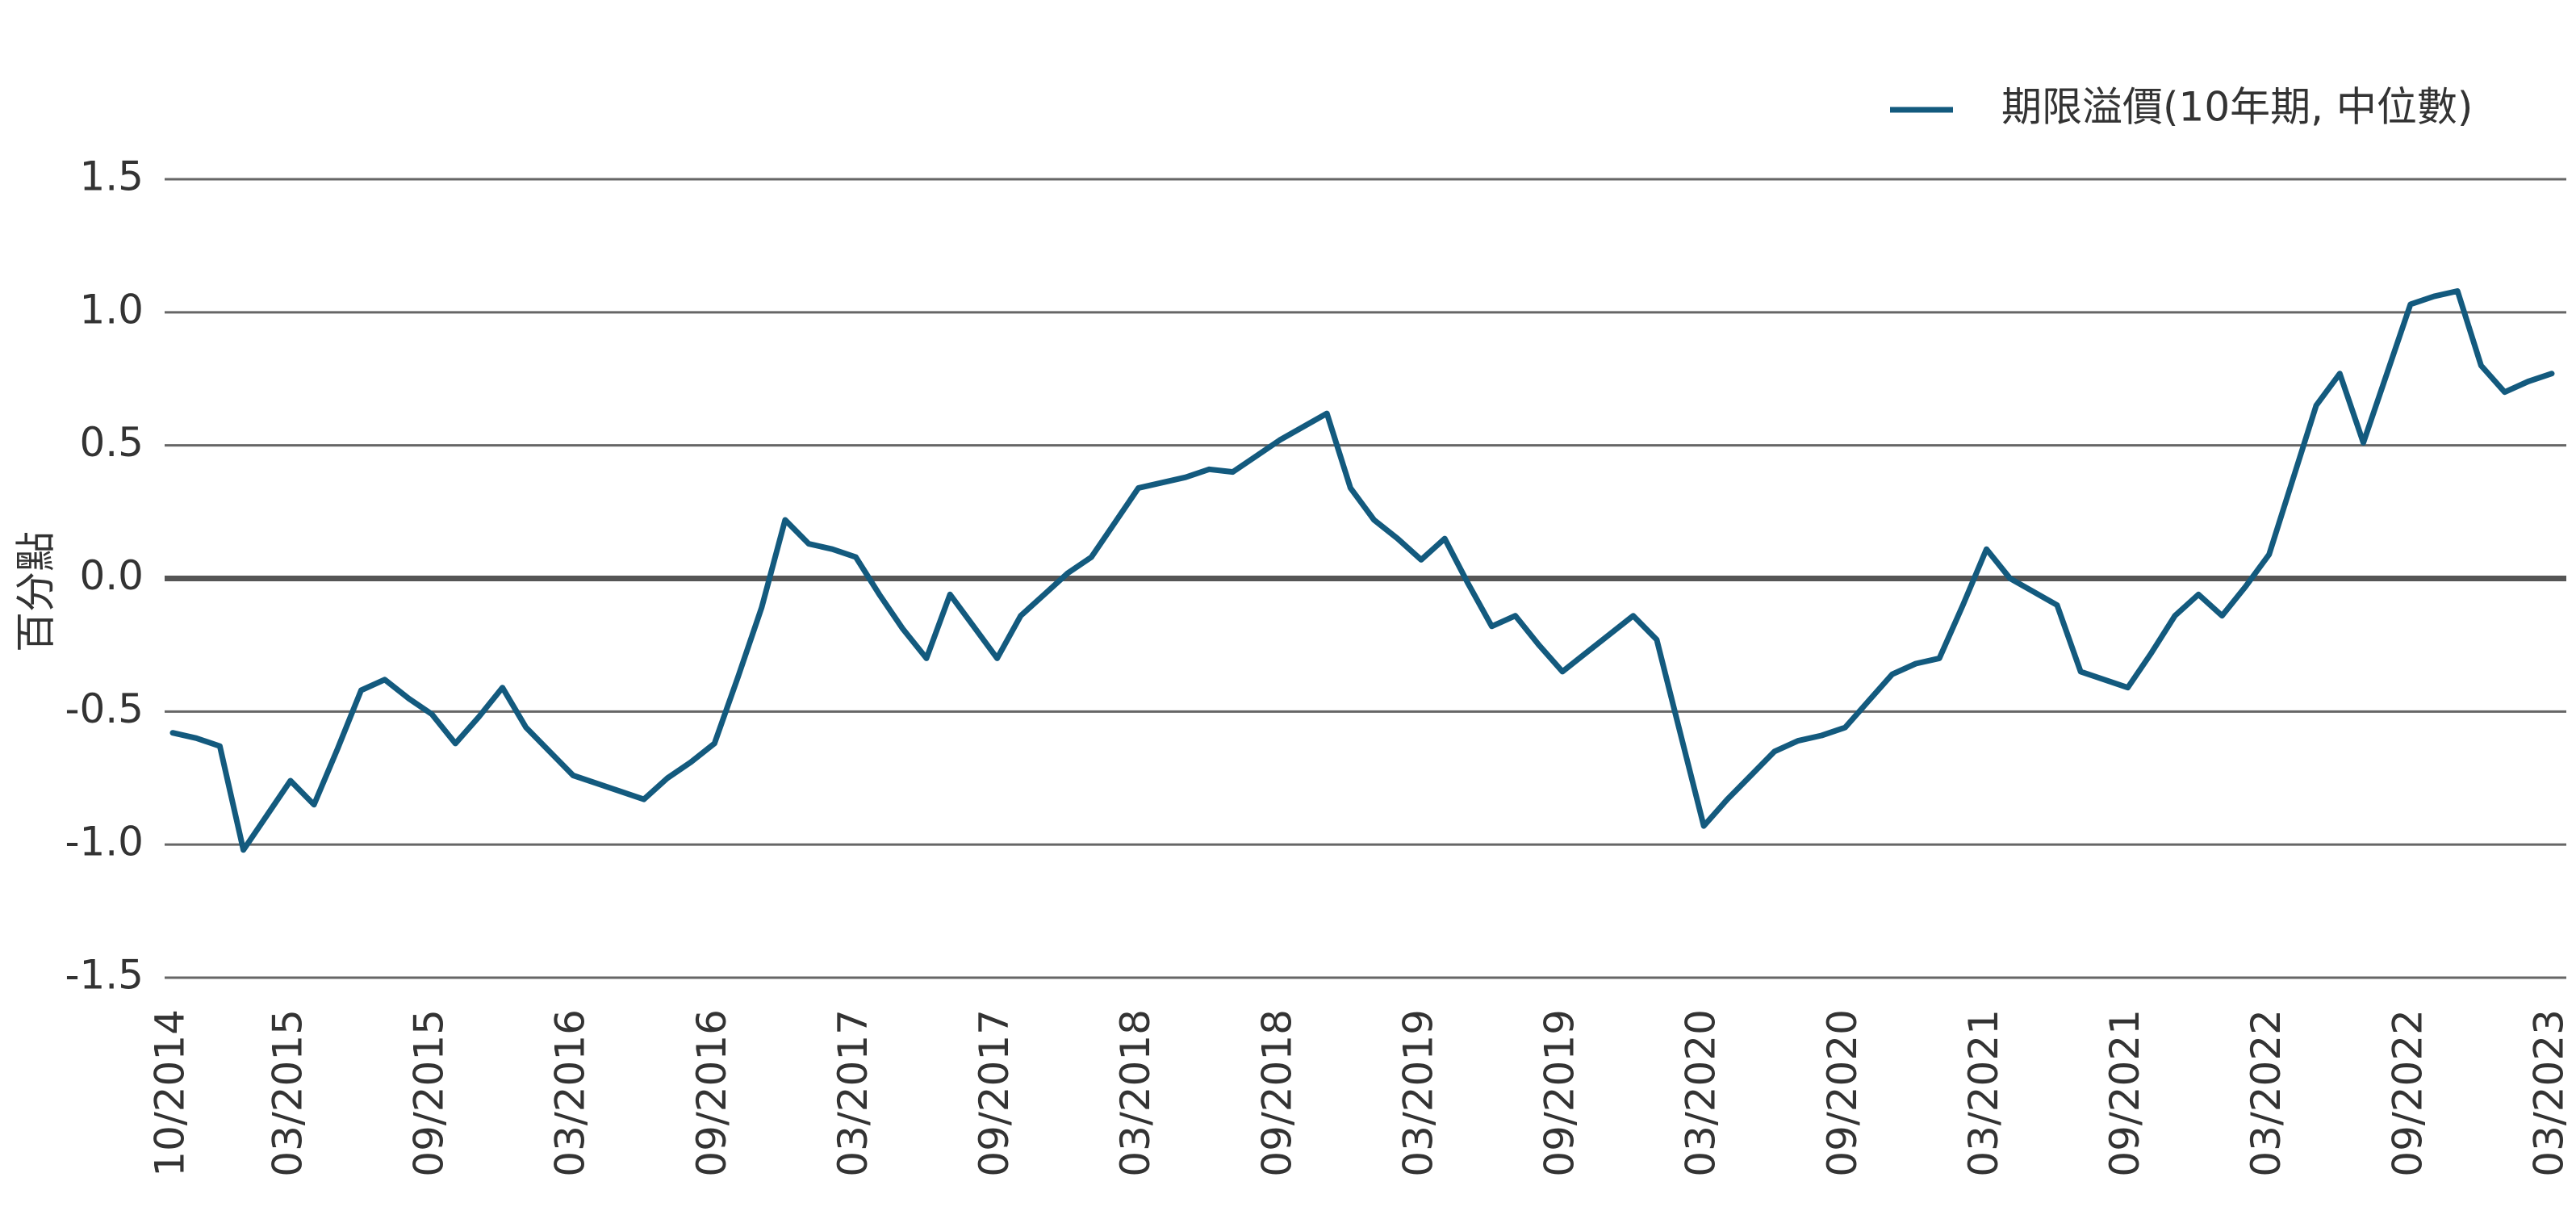 The image size is (2576, 1211). What do you see at coordinates (111, 442) in the screenshot?
I see `y-tick-label: 0.5` at bounding box center [111, 442].